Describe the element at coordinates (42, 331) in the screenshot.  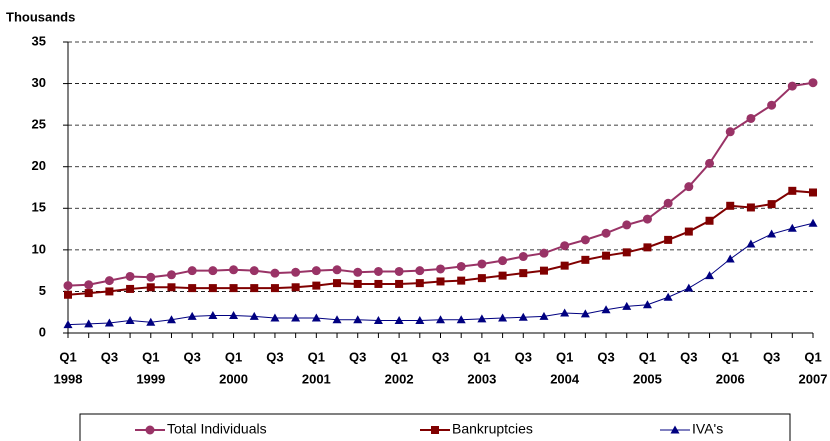
I see `y-tick-label: 0` at that location.